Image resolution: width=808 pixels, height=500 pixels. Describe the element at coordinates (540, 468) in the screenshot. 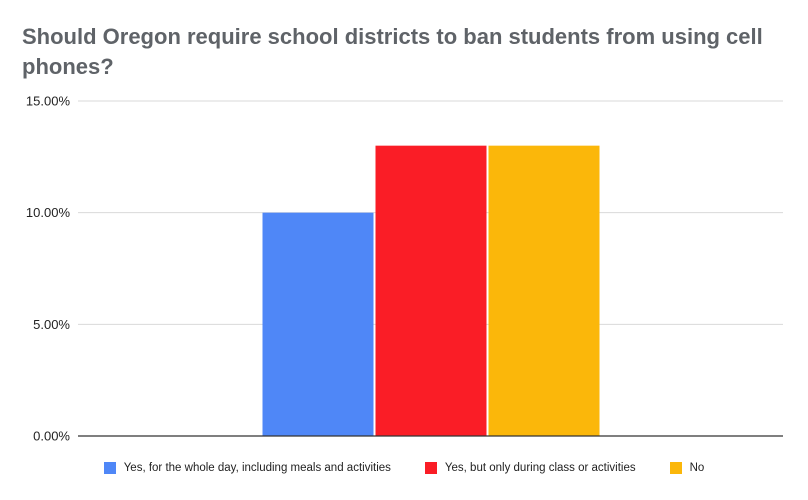

I see `legend-label: Yes, but only during class or activities` at that location.